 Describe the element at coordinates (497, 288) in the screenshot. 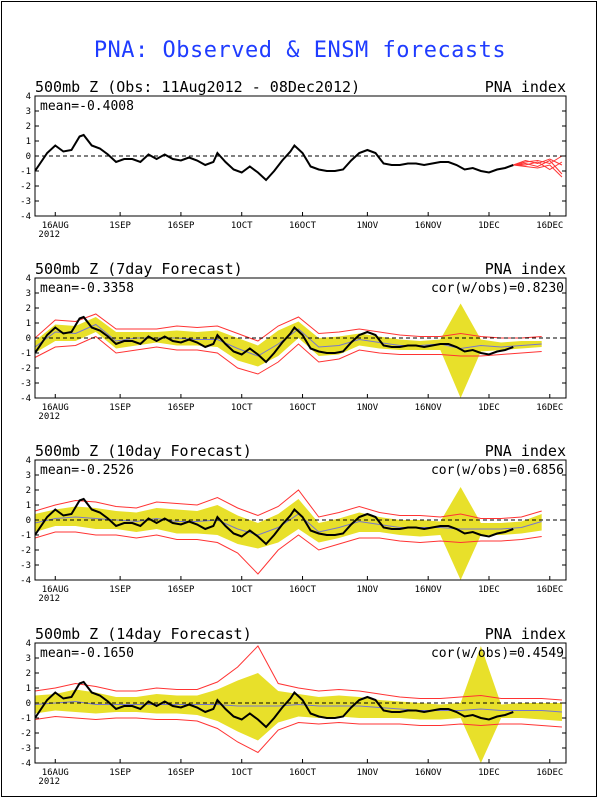

I see `correlation-label: cor(w/obs)=0.8230` at that location.